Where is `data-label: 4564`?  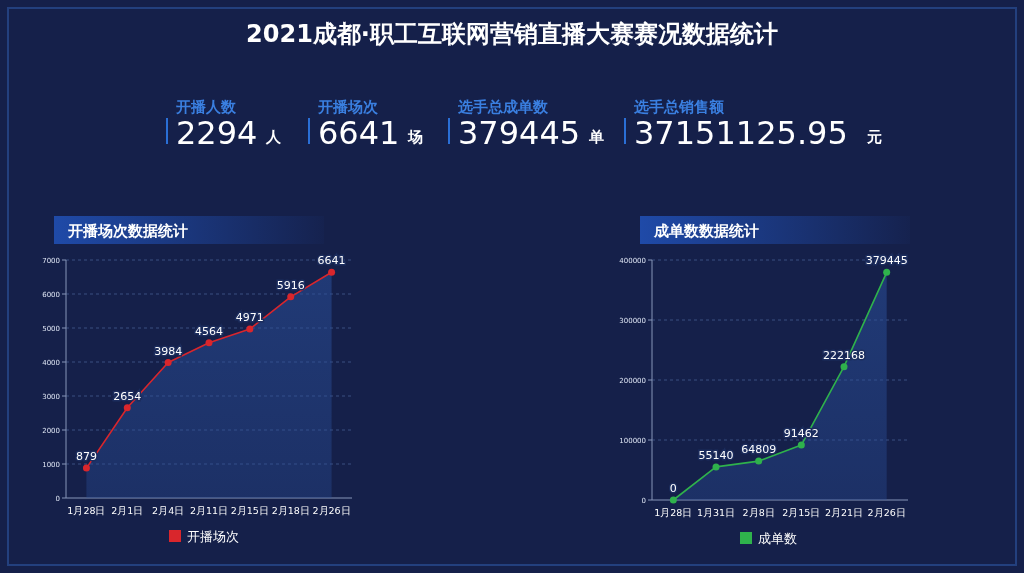
data-label: 4564 is located at coordinates (209, 331).